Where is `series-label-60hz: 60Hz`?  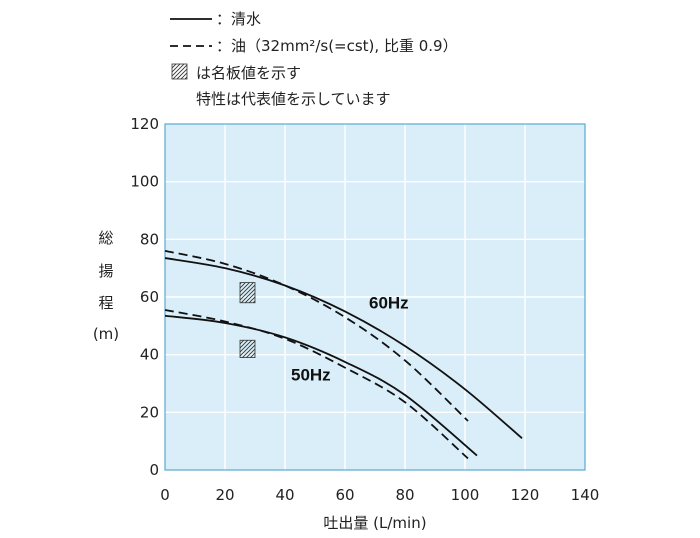 series-label-60hz: 60Hz is located at coordinates (389, 303).